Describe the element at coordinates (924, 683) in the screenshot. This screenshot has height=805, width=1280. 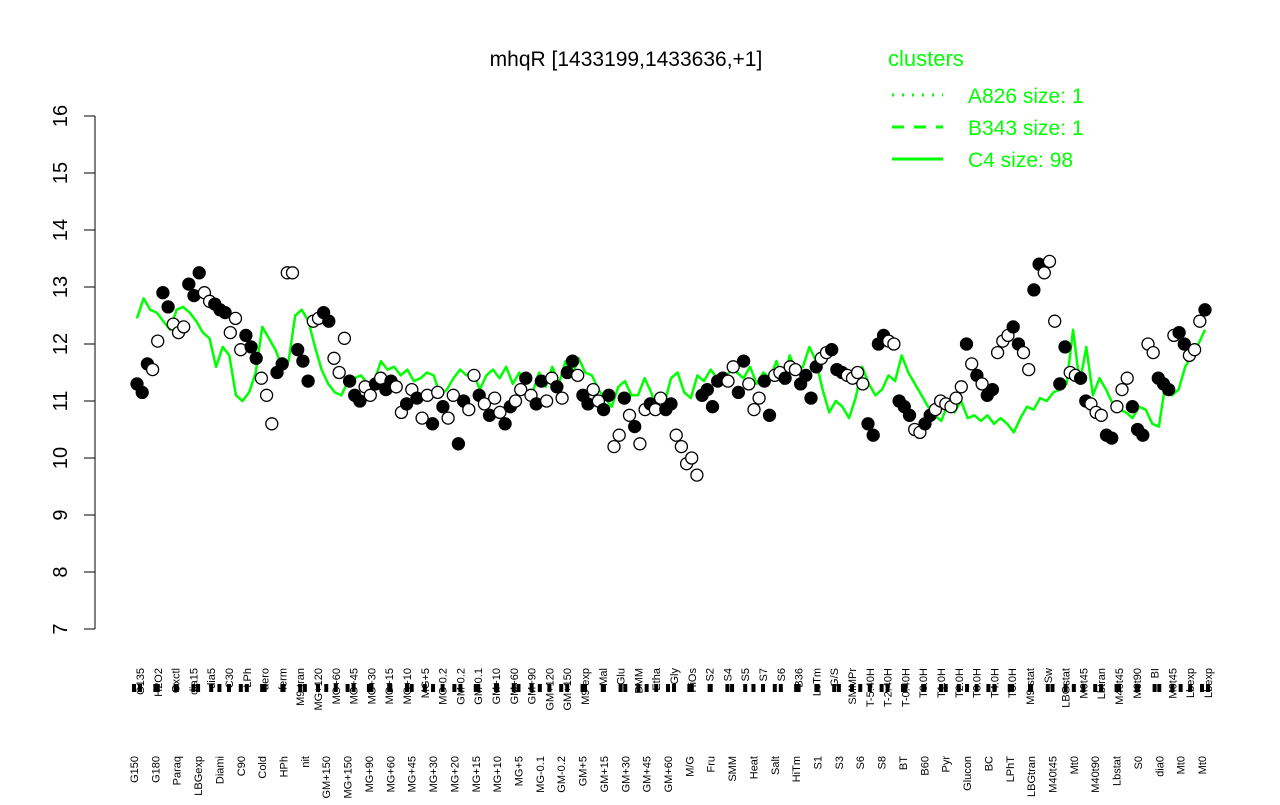
I see `x-tick-label: T0.0H` at that location.